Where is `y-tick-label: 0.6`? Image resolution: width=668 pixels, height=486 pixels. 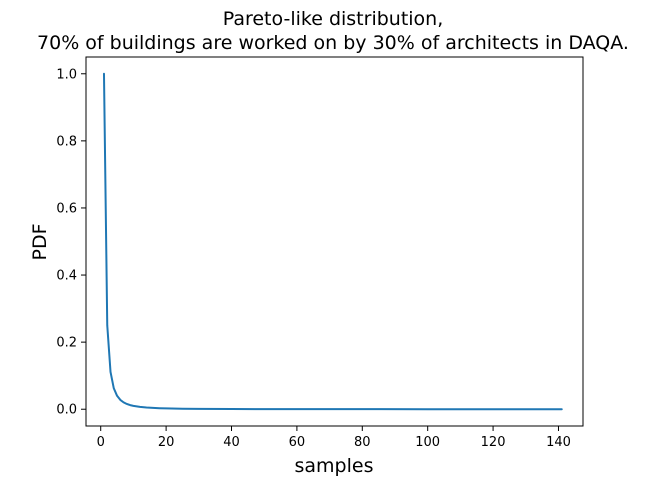 y-tick-label: 0.6 is located at coordinates (66, 208).